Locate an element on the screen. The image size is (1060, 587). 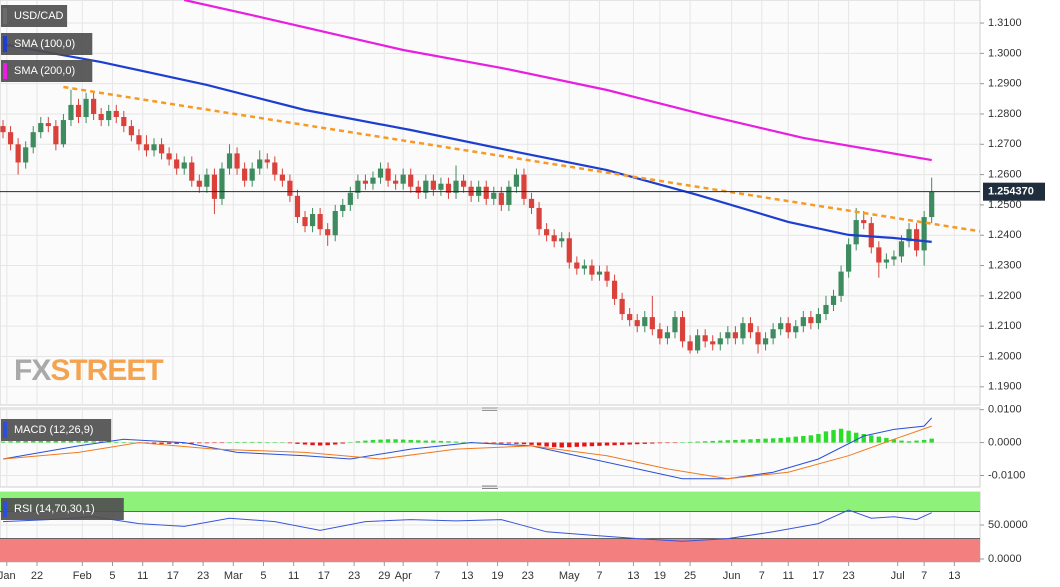
x-tick-label: 23 is located at coordinates (849, 576).